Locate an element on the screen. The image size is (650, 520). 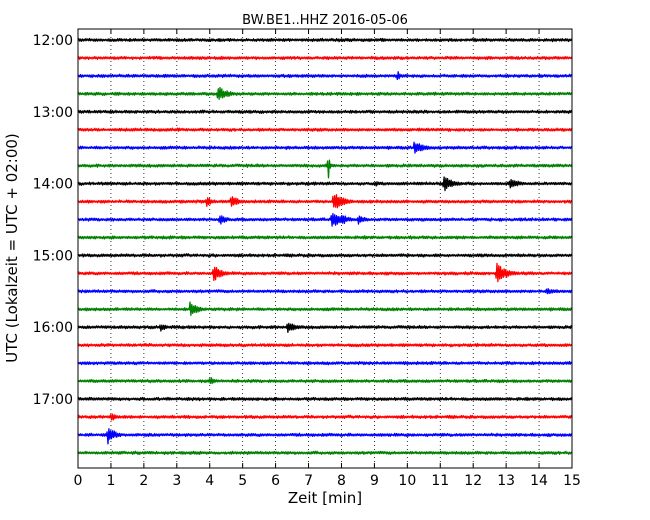
x-tick-label: 15 is located at coordinates (572, 481).